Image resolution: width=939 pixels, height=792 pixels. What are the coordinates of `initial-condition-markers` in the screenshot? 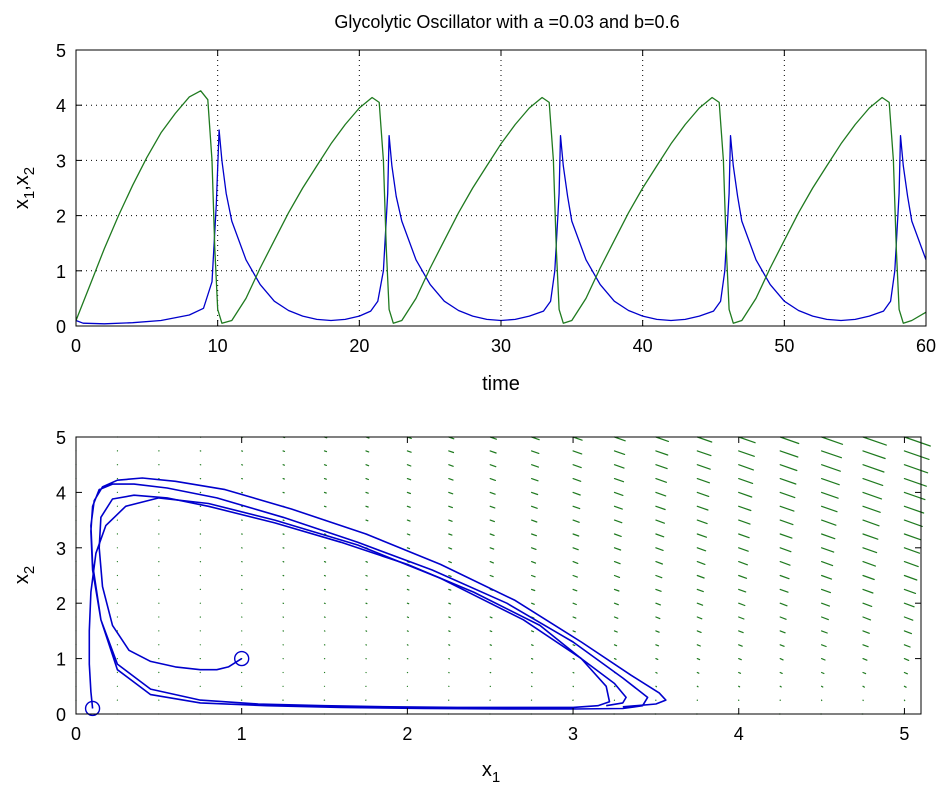 It's located at (167, 683).